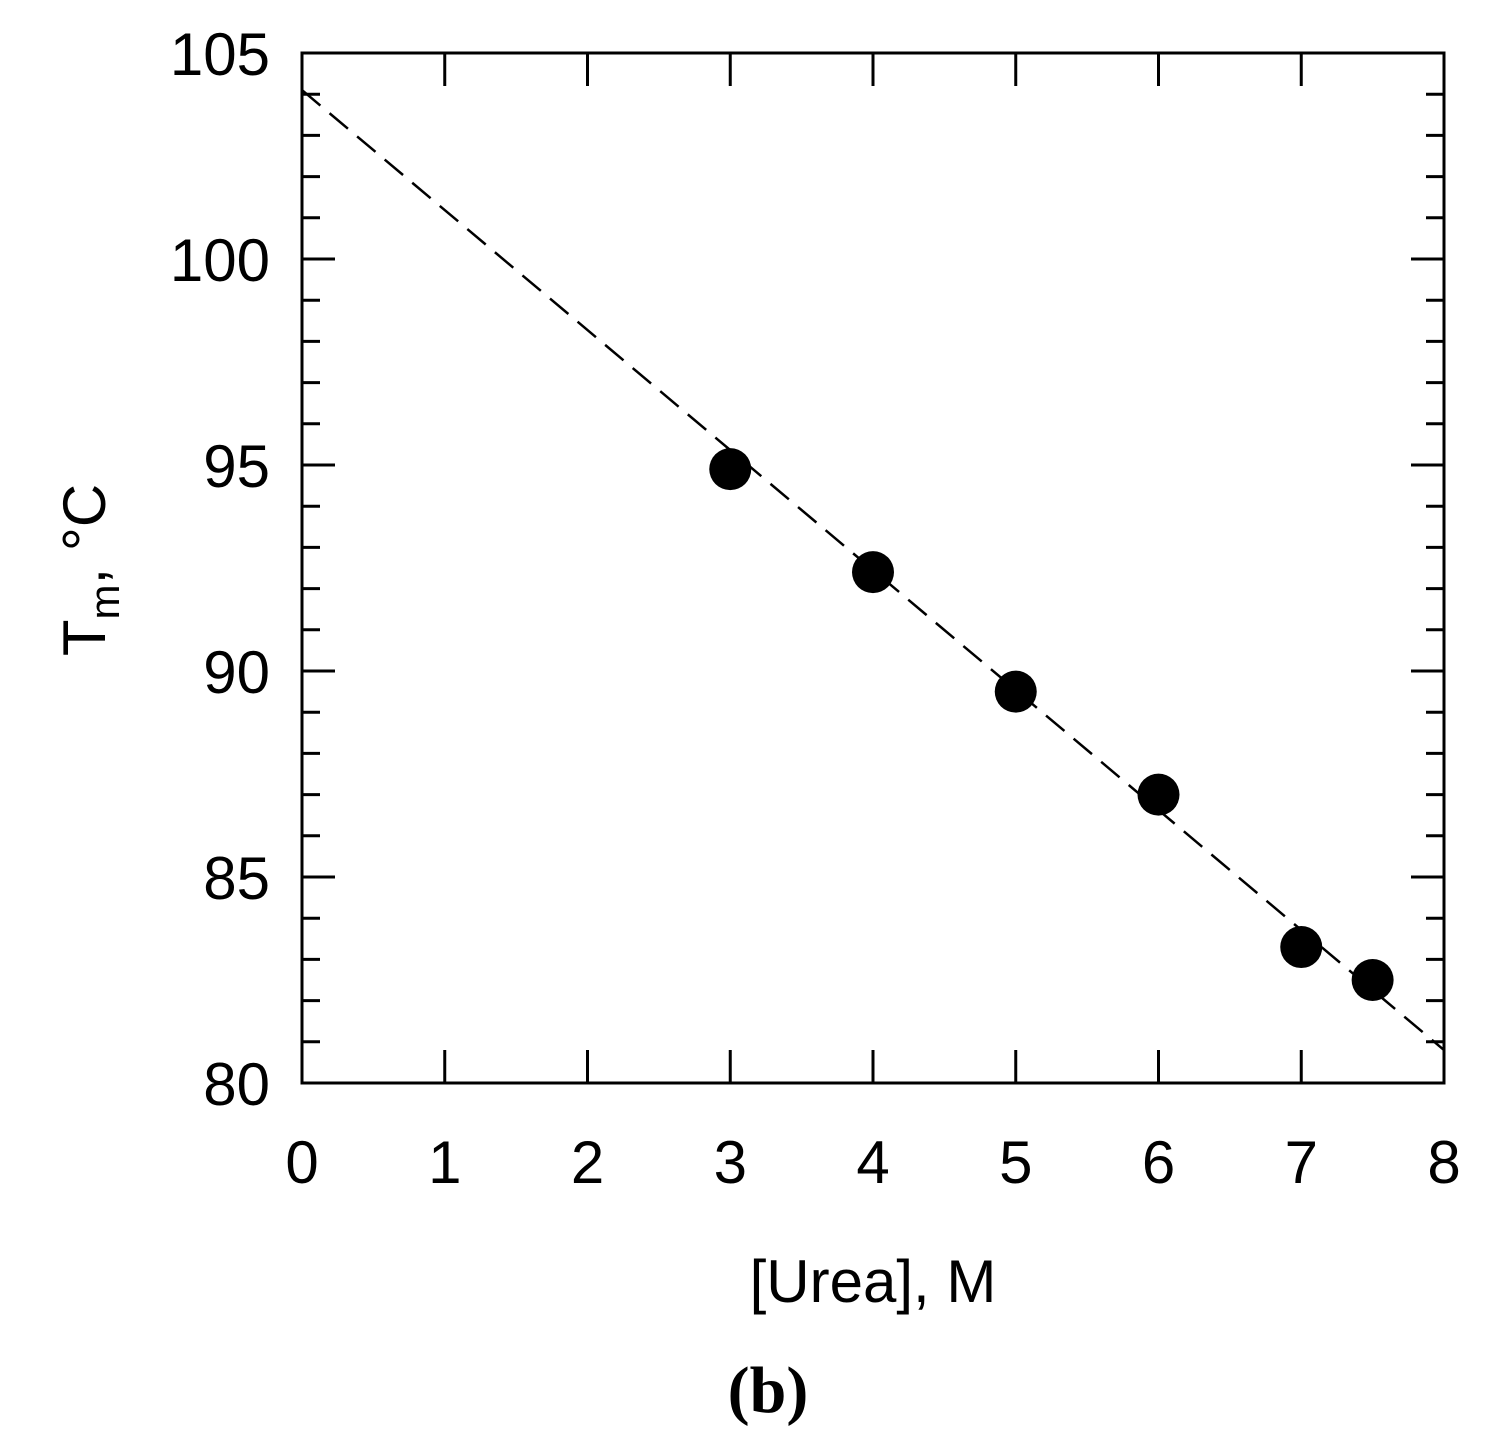  What do you see at coordinates (1015, 1162) in the screenshot?
I see `x-tick-label: 5` at bounding box center [1015, 1162].